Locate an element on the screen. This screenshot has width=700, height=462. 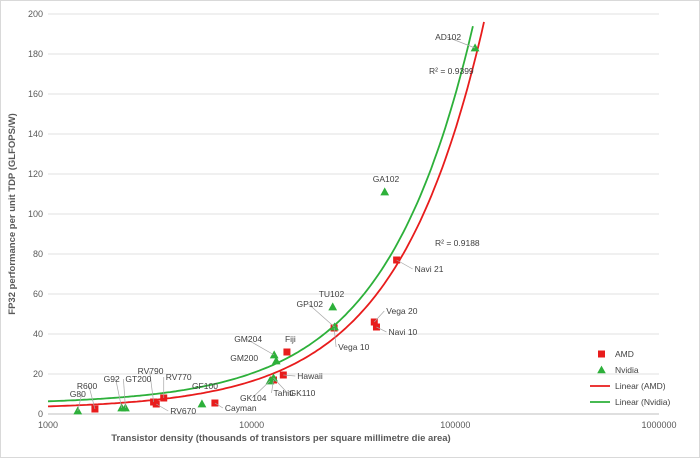
data-label-r600: R600 is located at coordinates (87, 386).